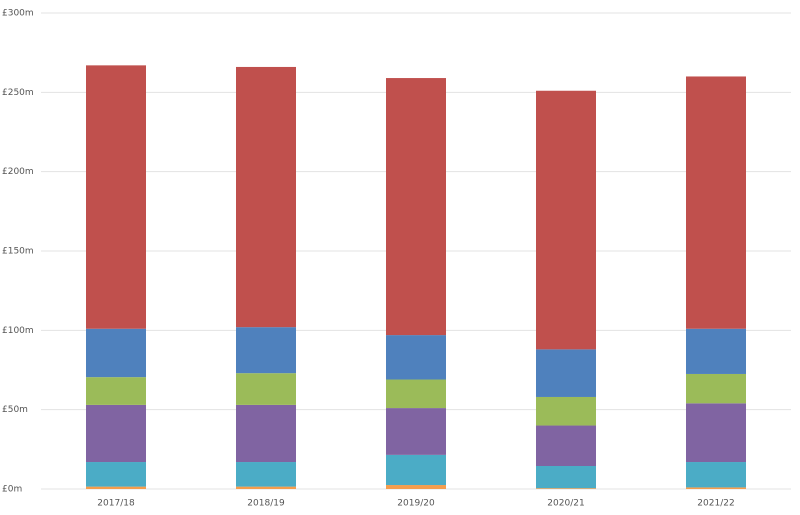  What do you see at coordinates (565, 504) in the screenshot?
I see `x-tick-label: 2020/21` at bounding box center [565, 504].